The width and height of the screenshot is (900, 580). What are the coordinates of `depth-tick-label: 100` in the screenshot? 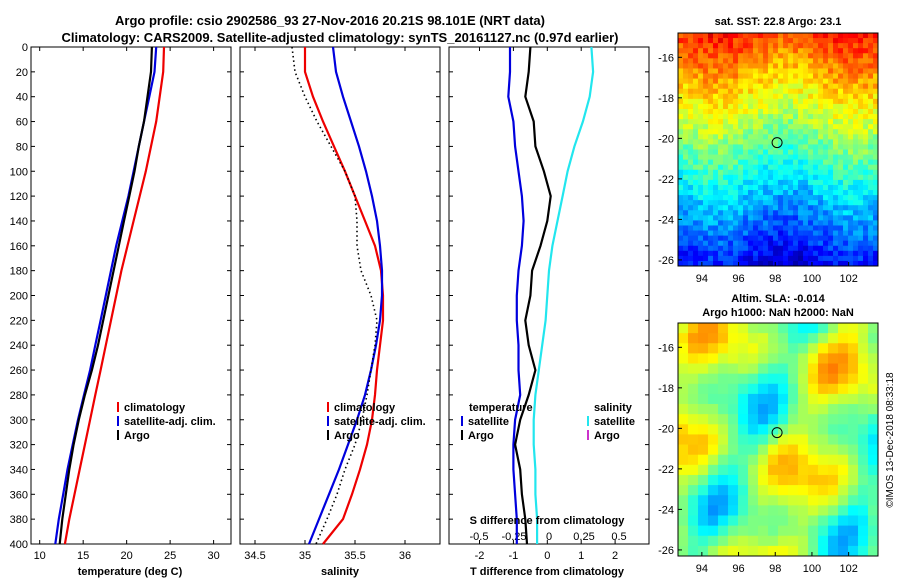 It's located at (19, 172).